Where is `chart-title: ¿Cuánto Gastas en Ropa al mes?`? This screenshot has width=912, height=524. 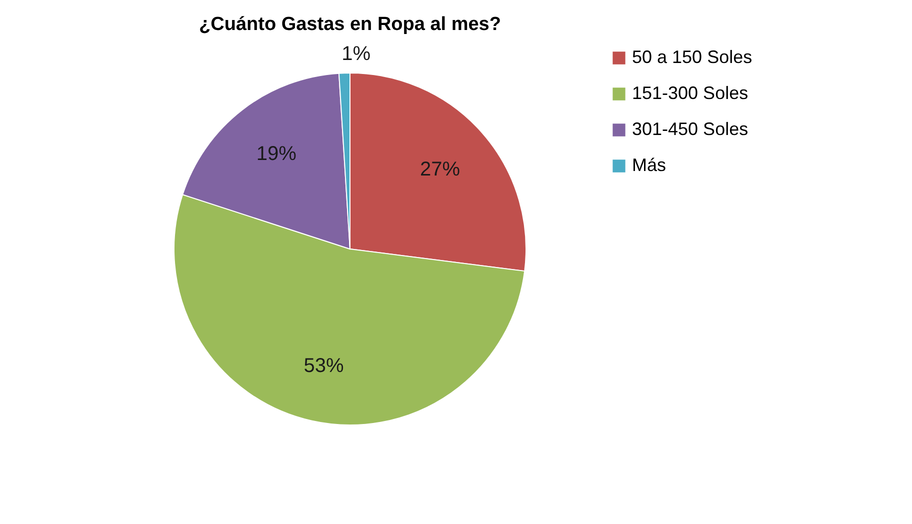
chart-title: ¿Cuánto Gastas en Ropa al mes? is located at coordinates (350, 25).